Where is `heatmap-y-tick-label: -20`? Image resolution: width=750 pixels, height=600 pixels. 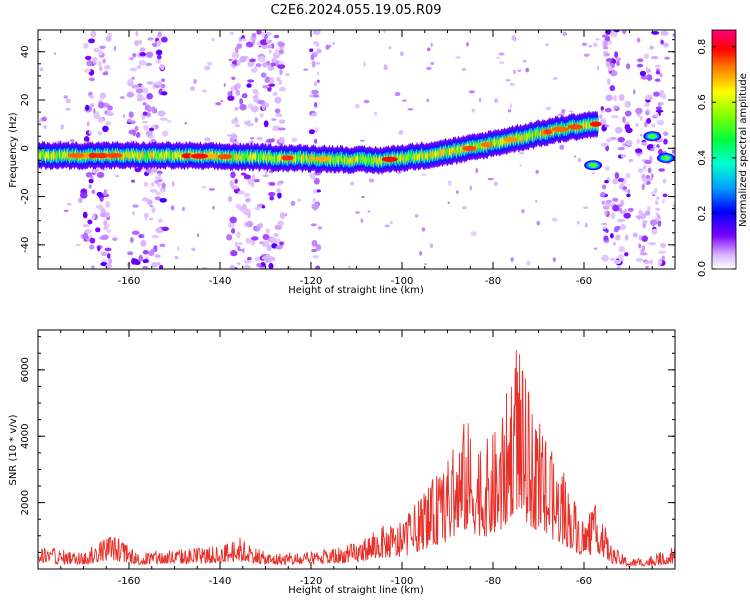 heatmap-y-tick-label: -20 is located at coordinates (25, 196).